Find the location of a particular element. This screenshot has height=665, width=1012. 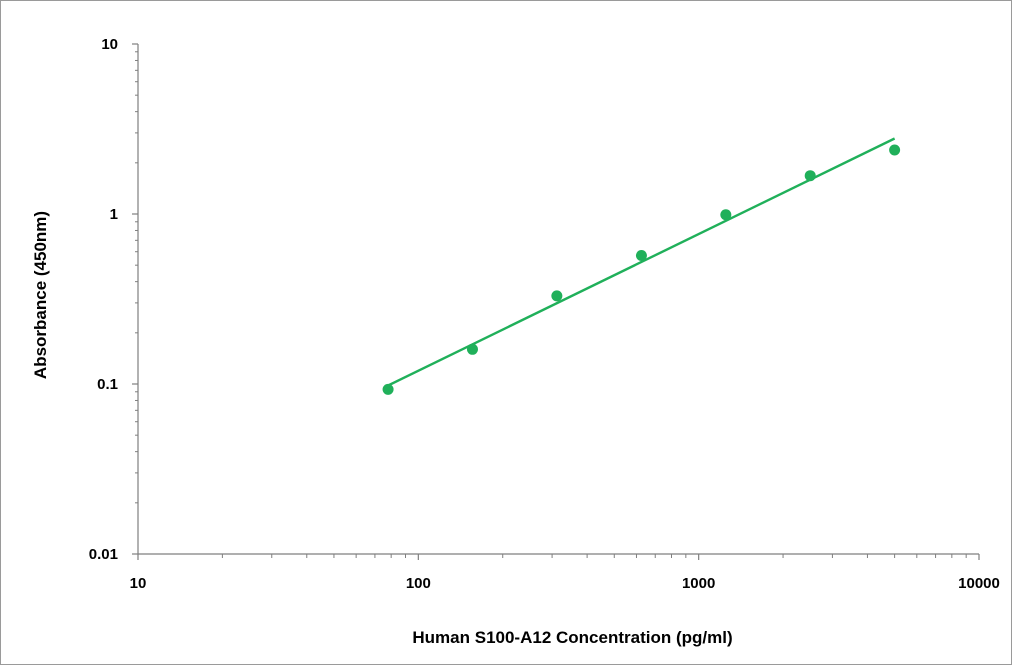

y-tick-label: 1 is located at coordinates (114, 214).